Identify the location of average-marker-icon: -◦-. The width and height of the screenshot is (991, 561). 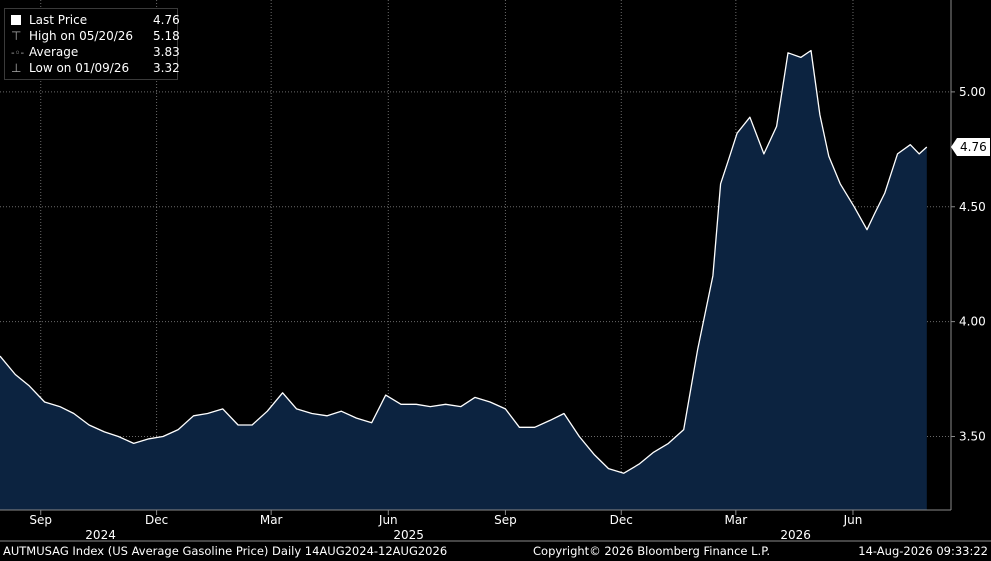
(18, 53).